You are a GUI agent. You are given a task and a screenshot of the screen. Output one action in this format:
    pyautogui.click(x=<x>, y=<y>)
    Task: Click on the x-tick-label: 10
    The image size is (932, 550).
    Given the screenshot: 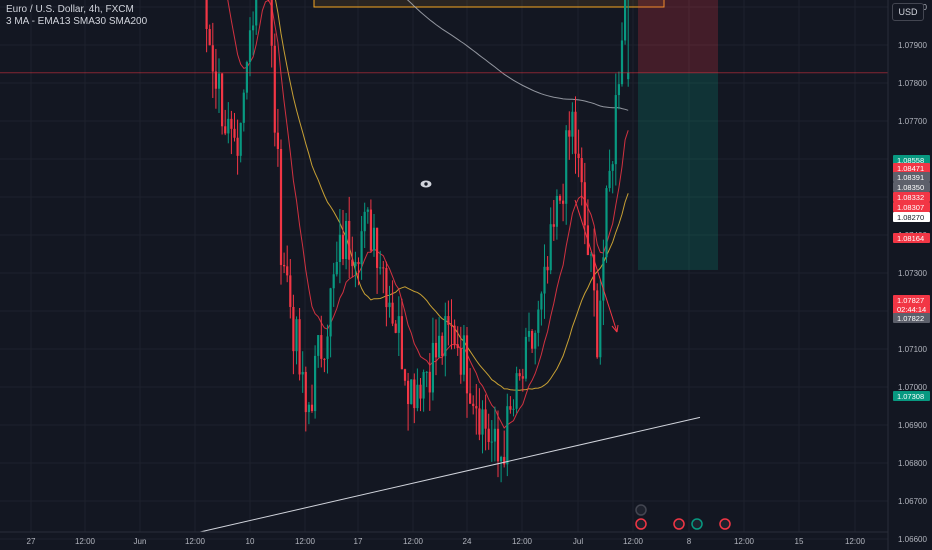 What is the action you would take?
    pyautogui.click(x=250, y=541)
    